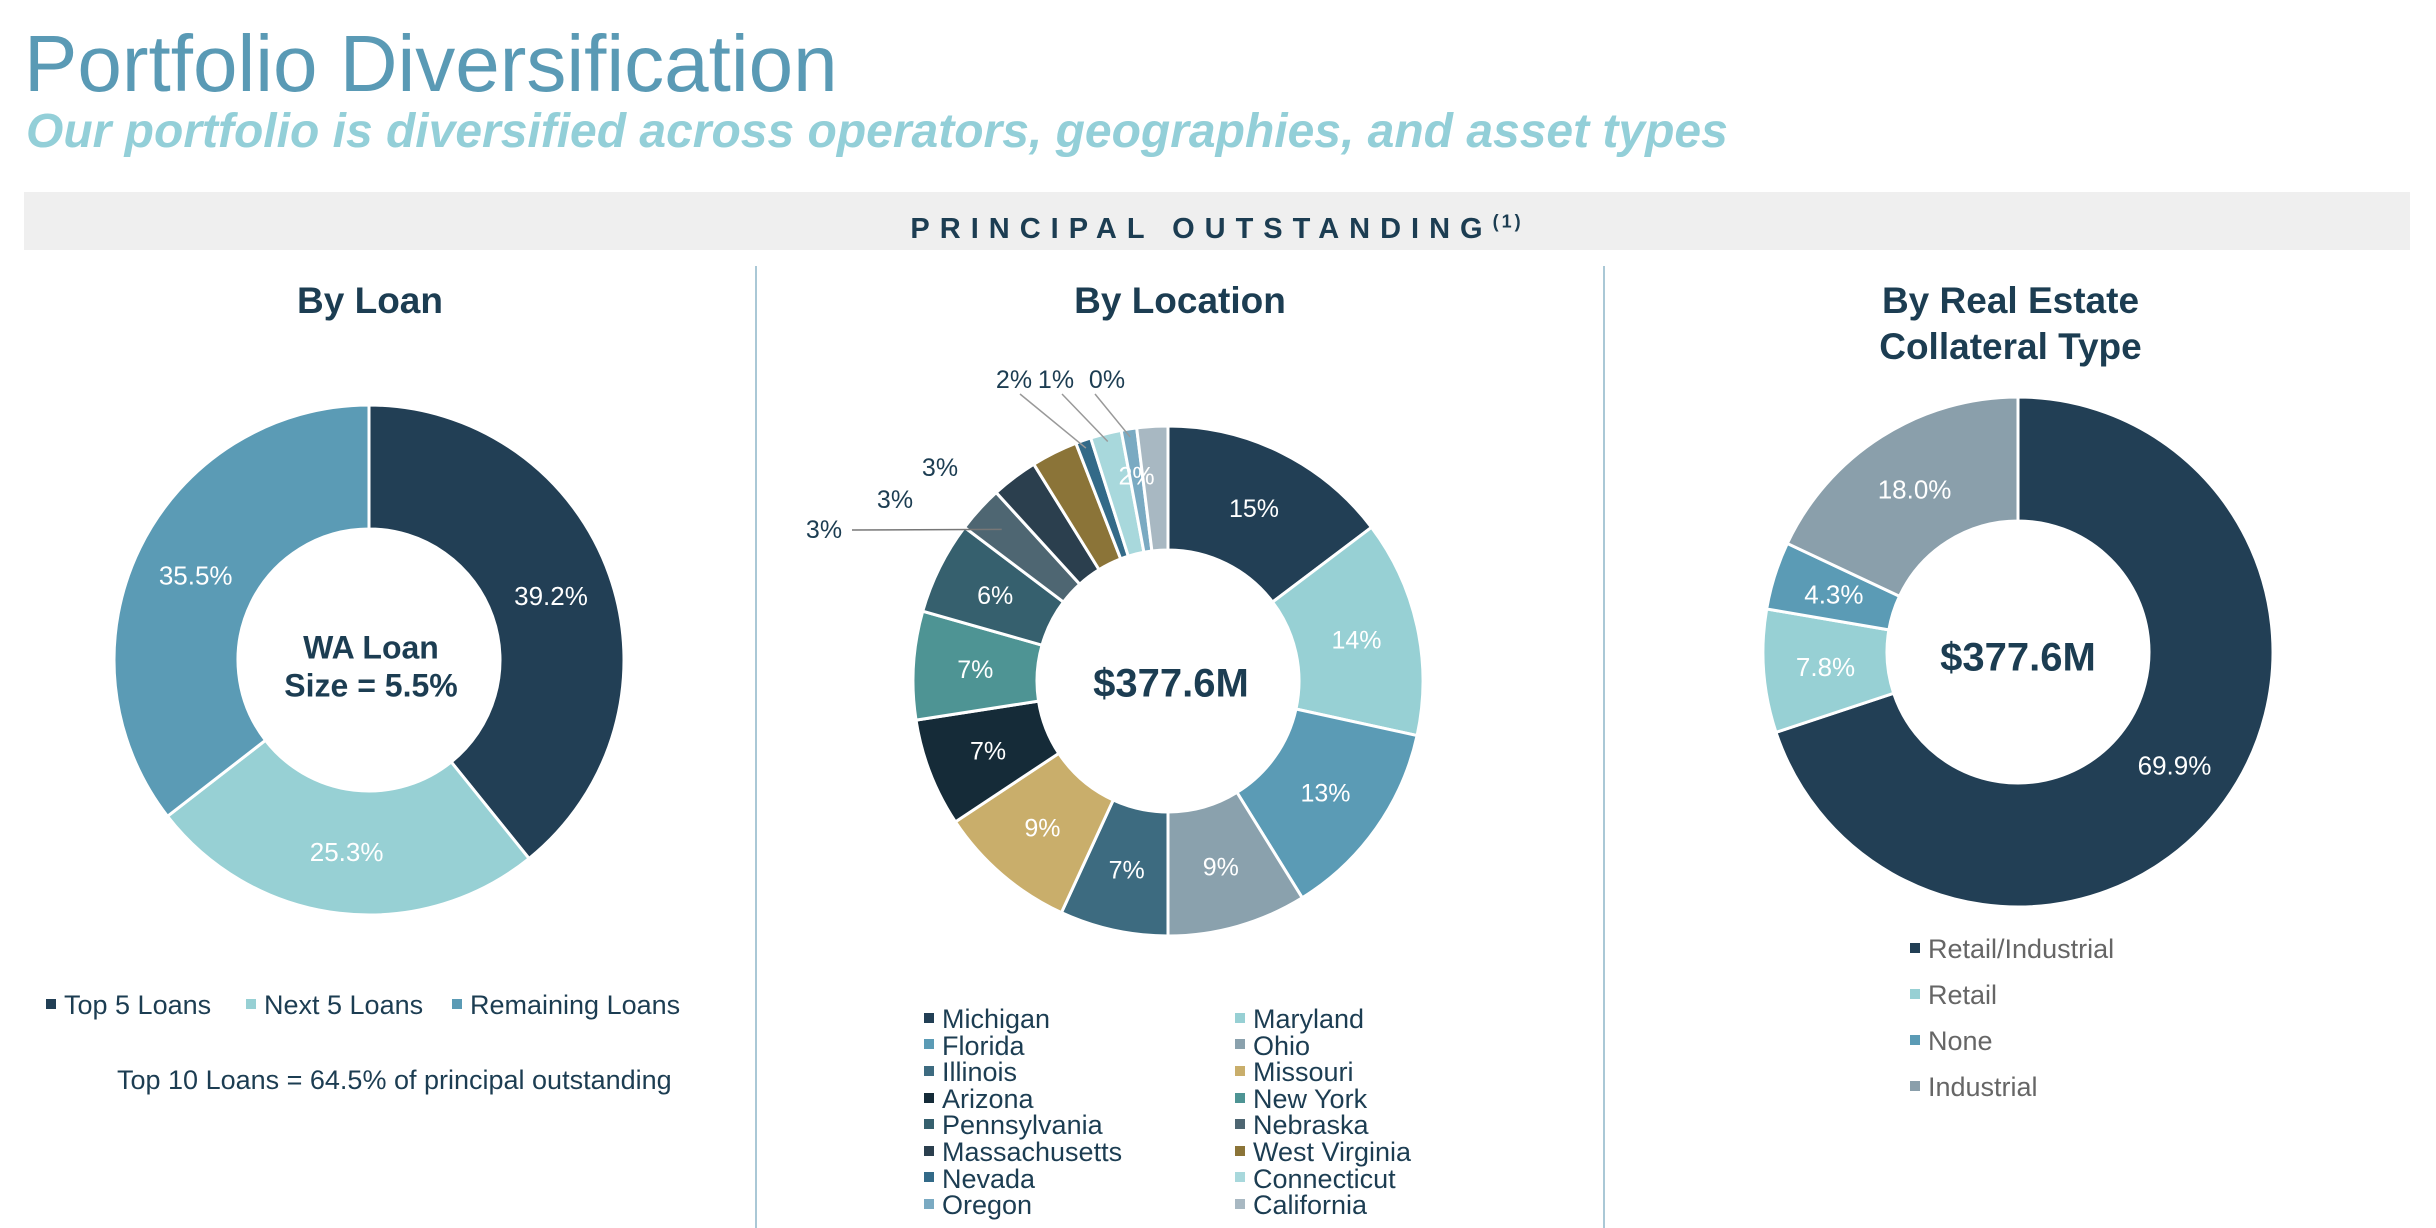 This screenshot has height=1228, width=2436. I want to click on data-label-arizona: 7%, so click(988, 752).